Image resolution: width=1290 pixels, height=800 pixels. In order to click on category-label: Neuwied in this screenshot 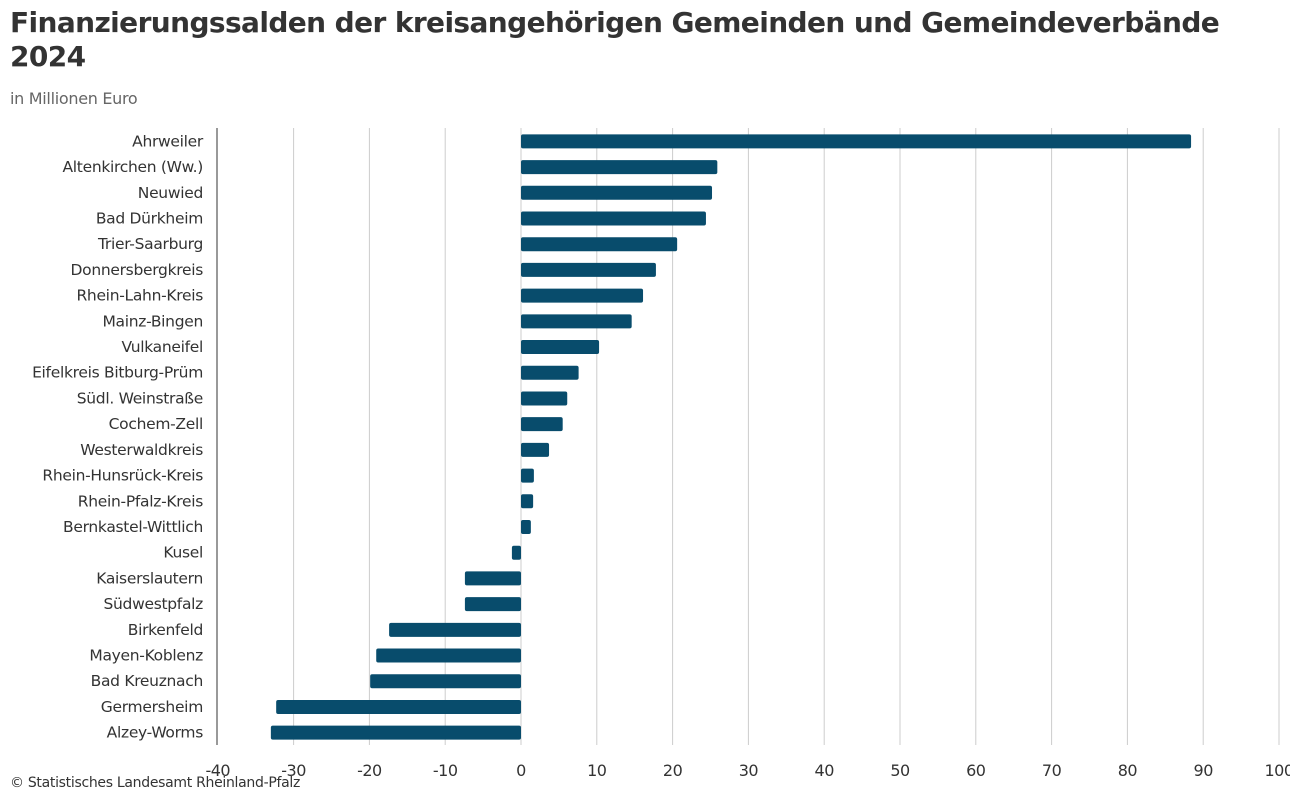, I will do `click(170, 193)`.